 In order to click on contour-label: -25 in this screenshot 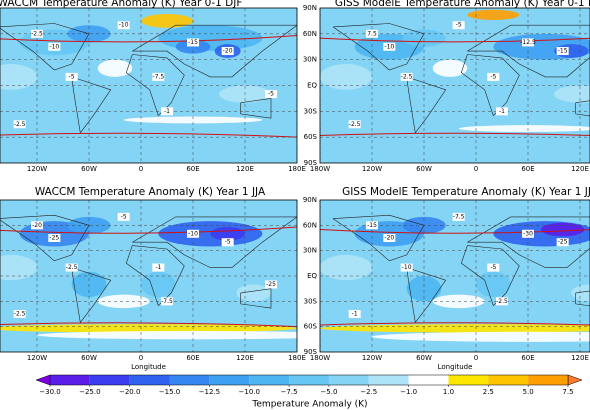, I will do `click(54, 238)`.